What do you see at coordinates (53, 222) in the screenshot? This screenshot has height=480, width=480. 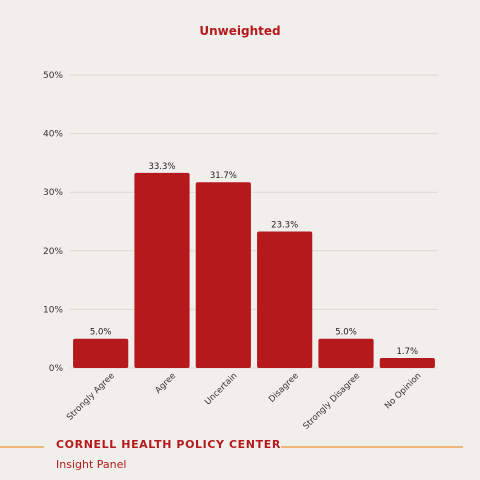 I see `y-axis-ticks: 0% 10% 20% 30% 40% 50%` at bounding box center [53, 222].